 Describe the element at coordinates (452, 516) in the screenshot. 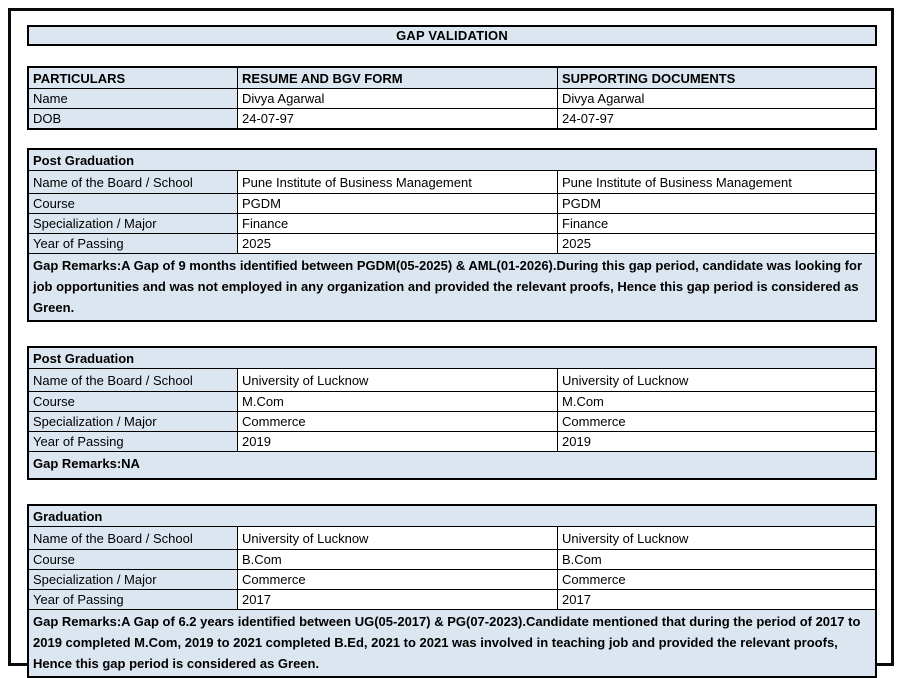

I see `section-title: Graduation` at that location.